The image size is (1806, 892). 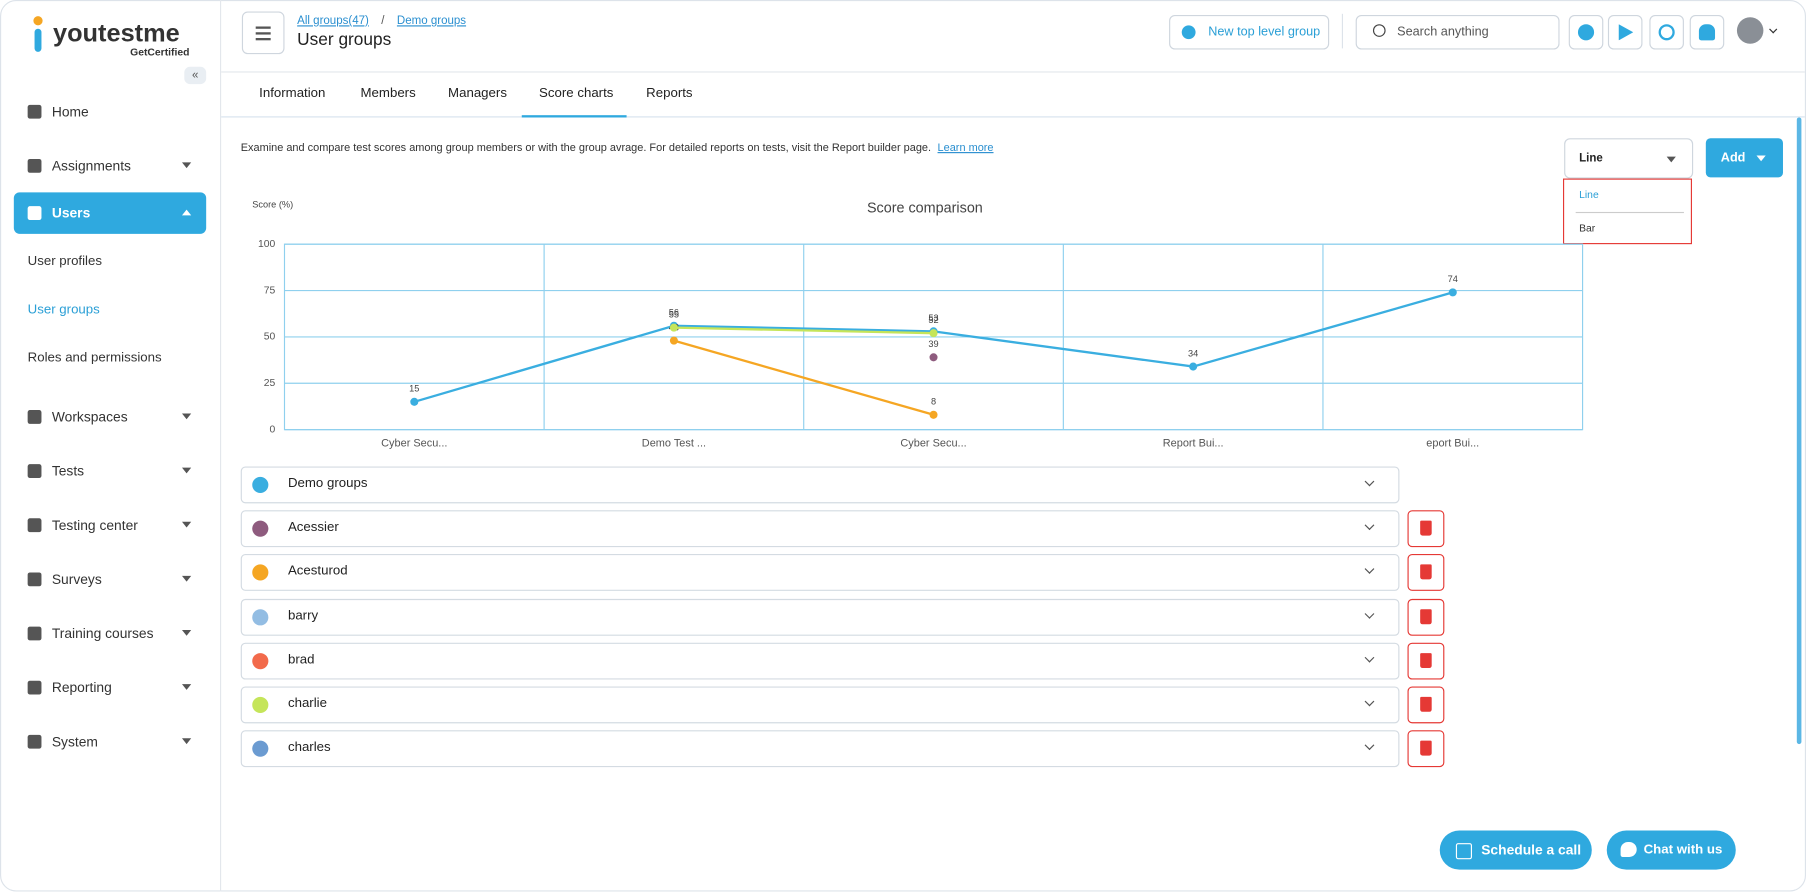 I want to click on group-row: barry, so click(x=820, y=617).